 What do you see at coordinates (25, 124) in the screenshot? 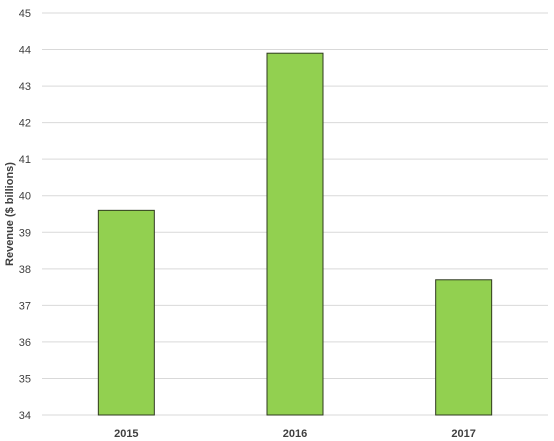
I see `y-tick-label: 42` at bounding box center [25, 124].